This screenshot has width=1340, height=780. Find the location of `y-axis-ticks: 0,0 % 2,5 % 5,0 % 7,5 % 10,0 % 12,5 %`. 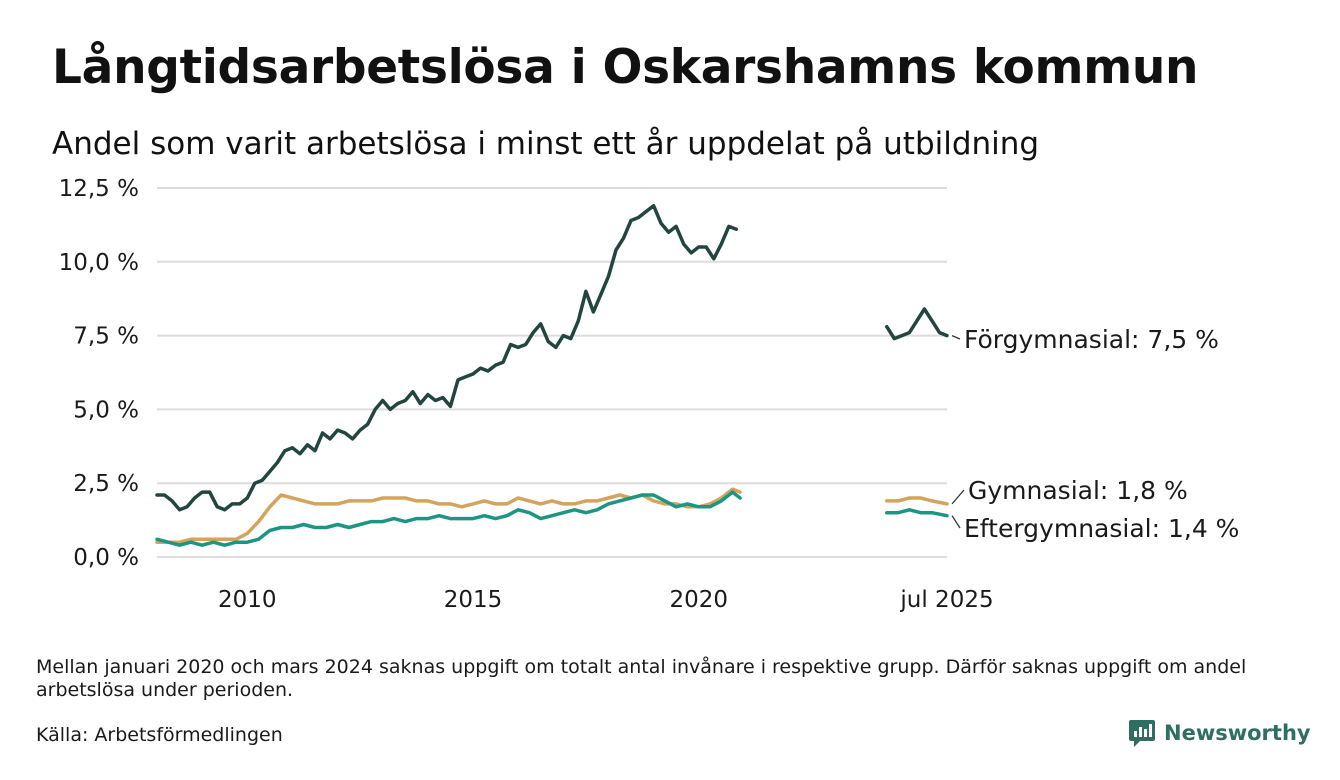

y-axis-ticks: 0,0 % 2,5 % 5,0 % 7,5 % 10,0 % 12,5 % is located at coordinates (99, 373).